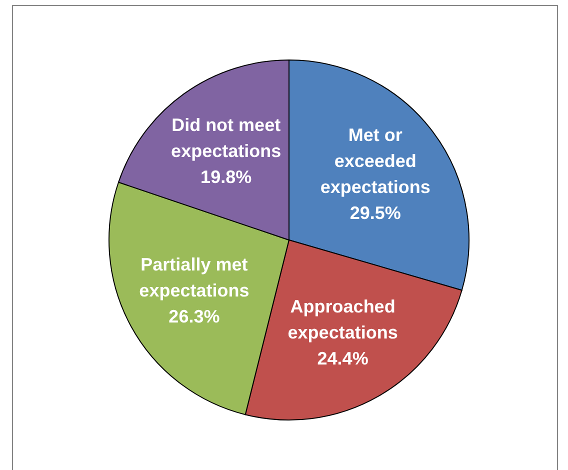  I want to click on slice-label: Approached expectations, so click(343, 319).